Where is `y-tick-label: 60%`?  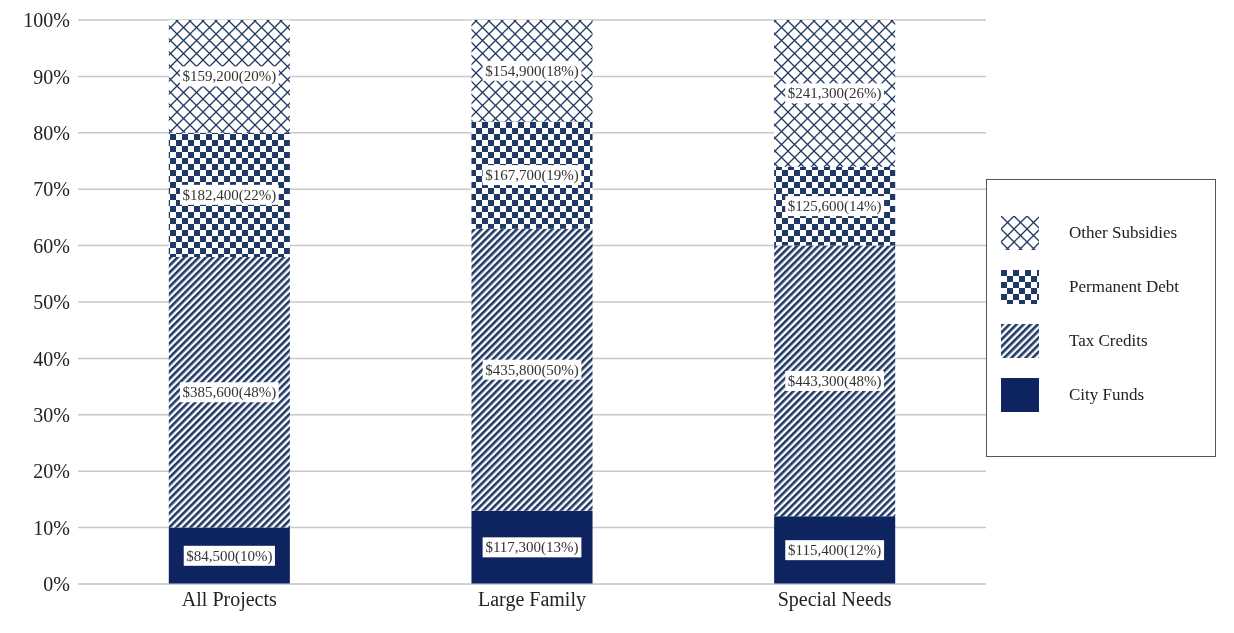 y-tick-label: 60% is located at coordinates (51, 245).